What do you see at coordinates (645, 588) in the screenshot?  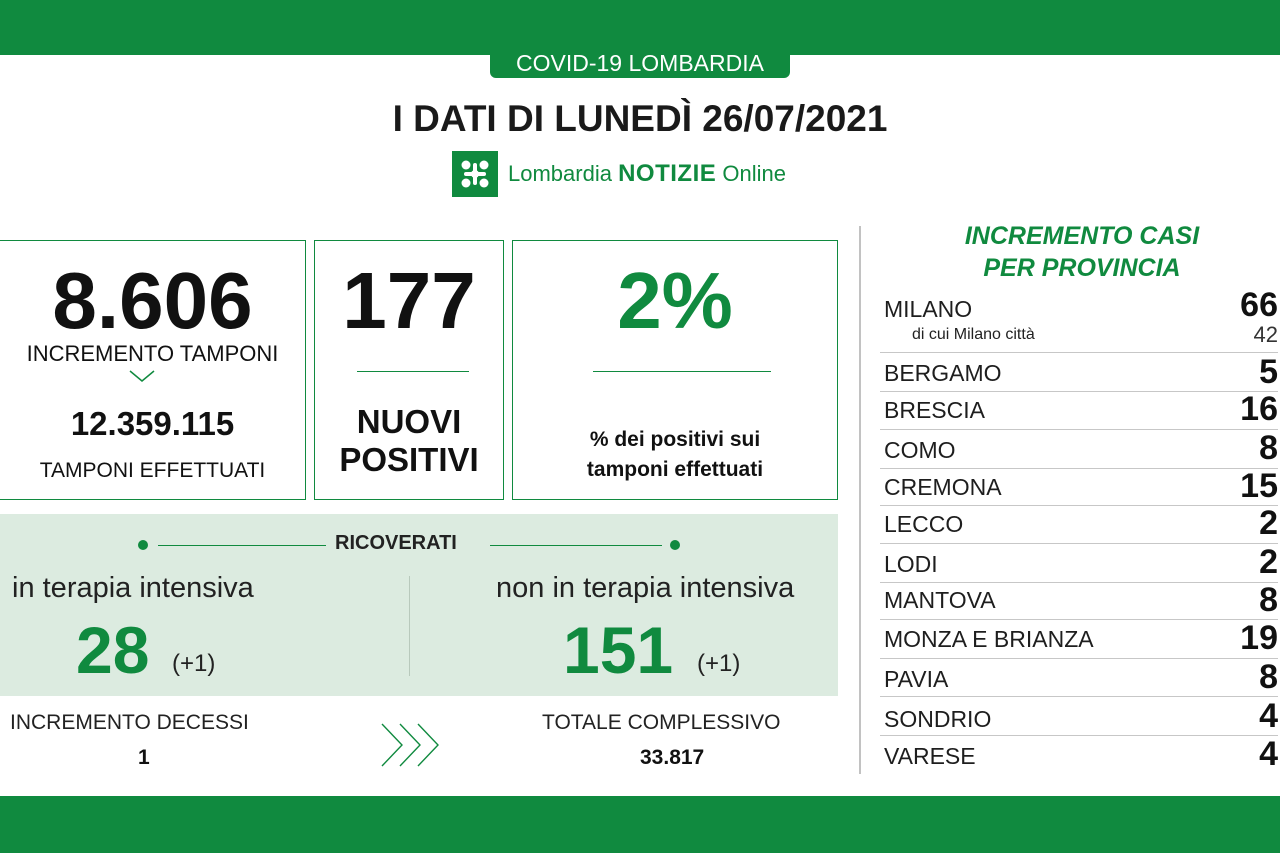 I see `non-intensiva-label: non in terapia intensiva` at bounding box center [645, 588].